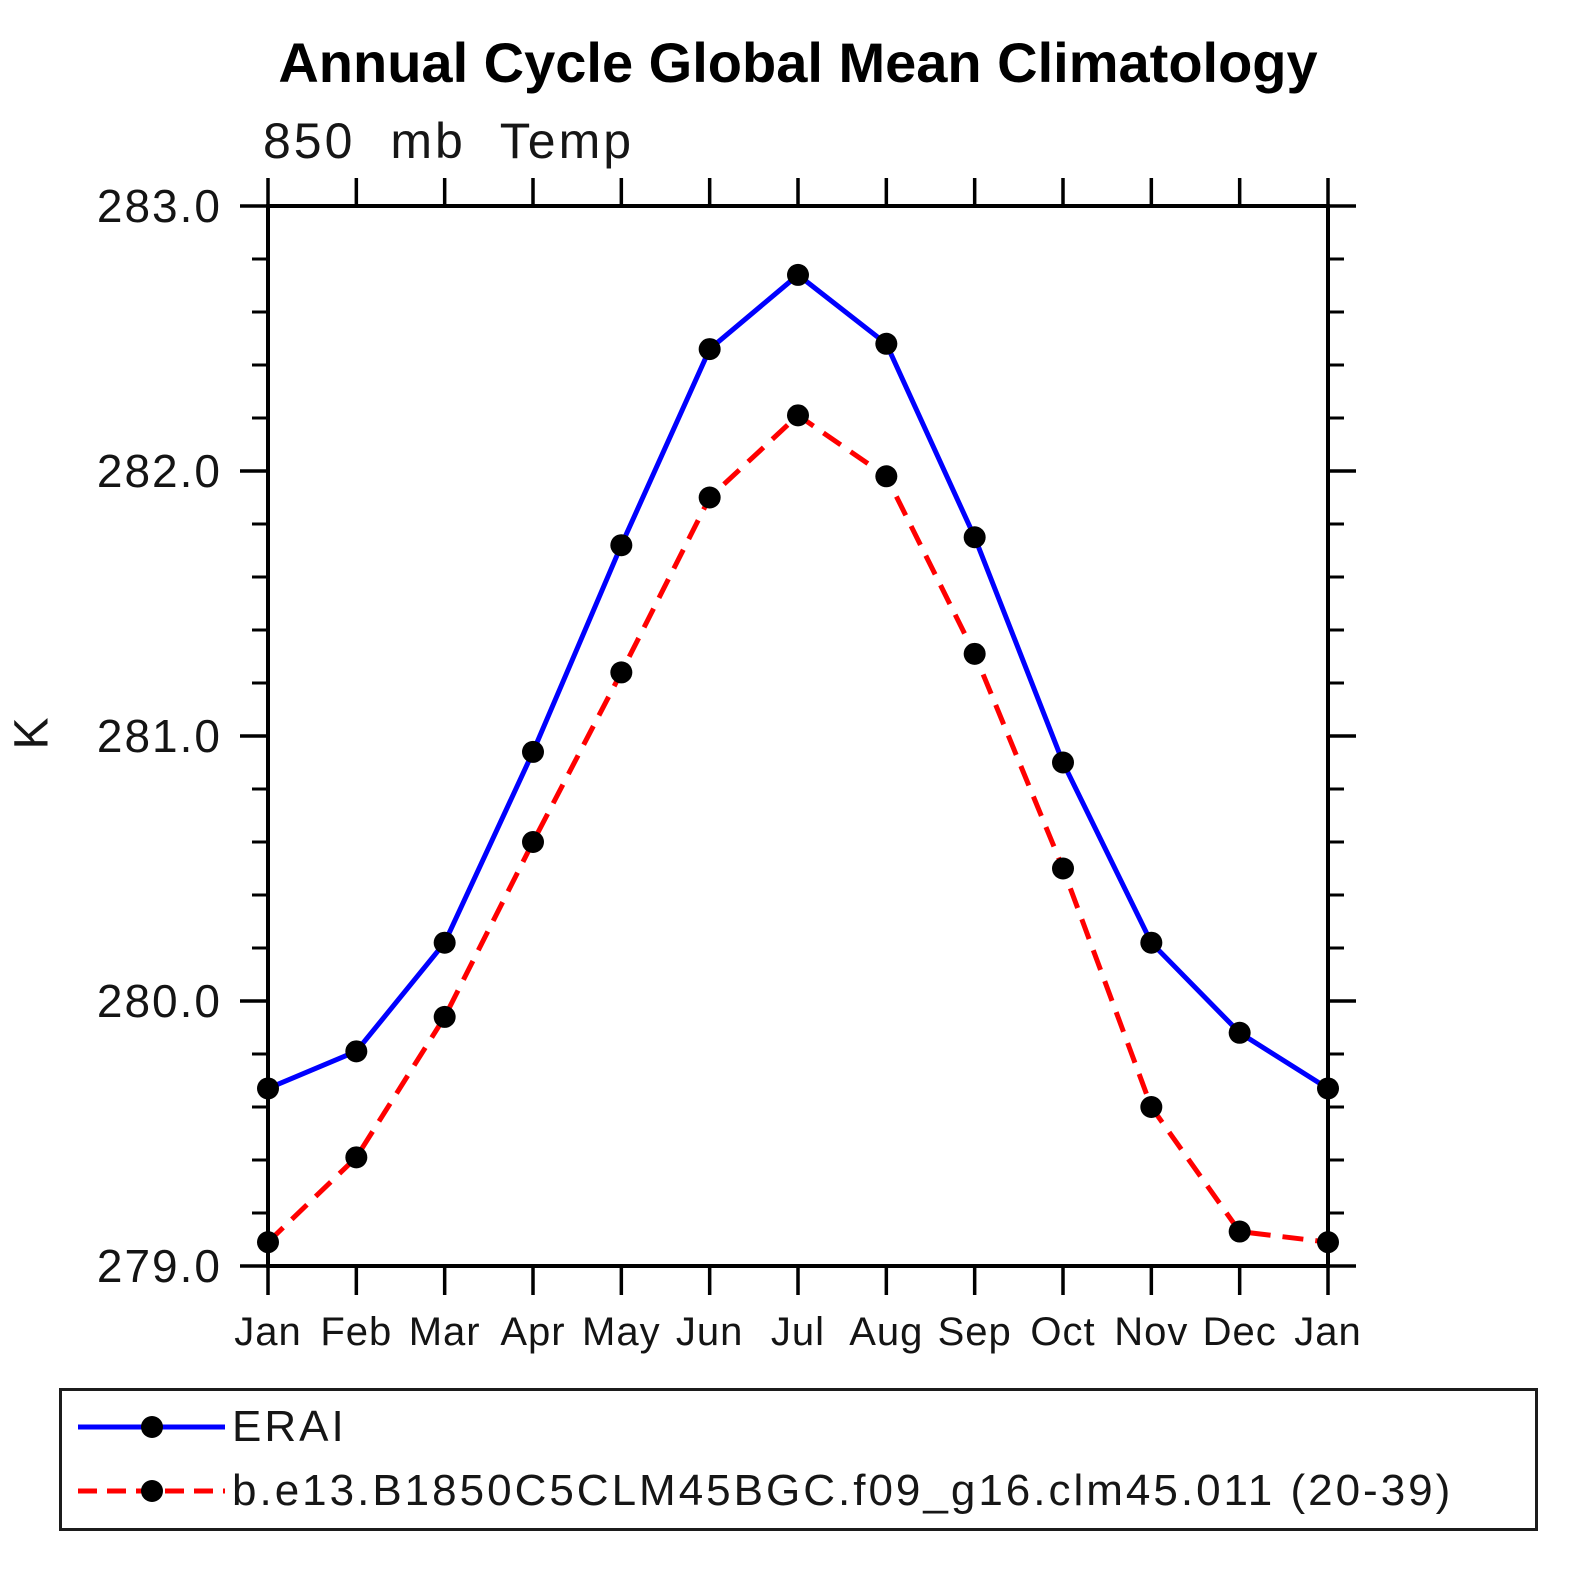 This screenshot has height=1574, width=1574. Describe the element at coordinates (1240, 1332) in the screenshot. I see `x-tick-label: Dec` at that location.